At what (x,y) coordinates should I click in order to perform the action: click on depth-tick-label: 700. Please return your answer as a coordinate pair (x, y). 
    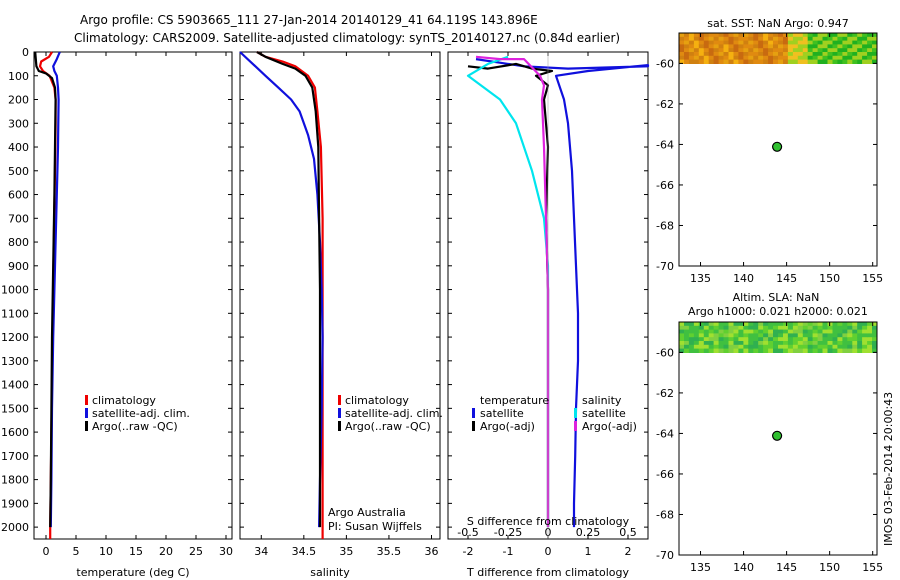
    Looking at the image, I should click on (18, 218).